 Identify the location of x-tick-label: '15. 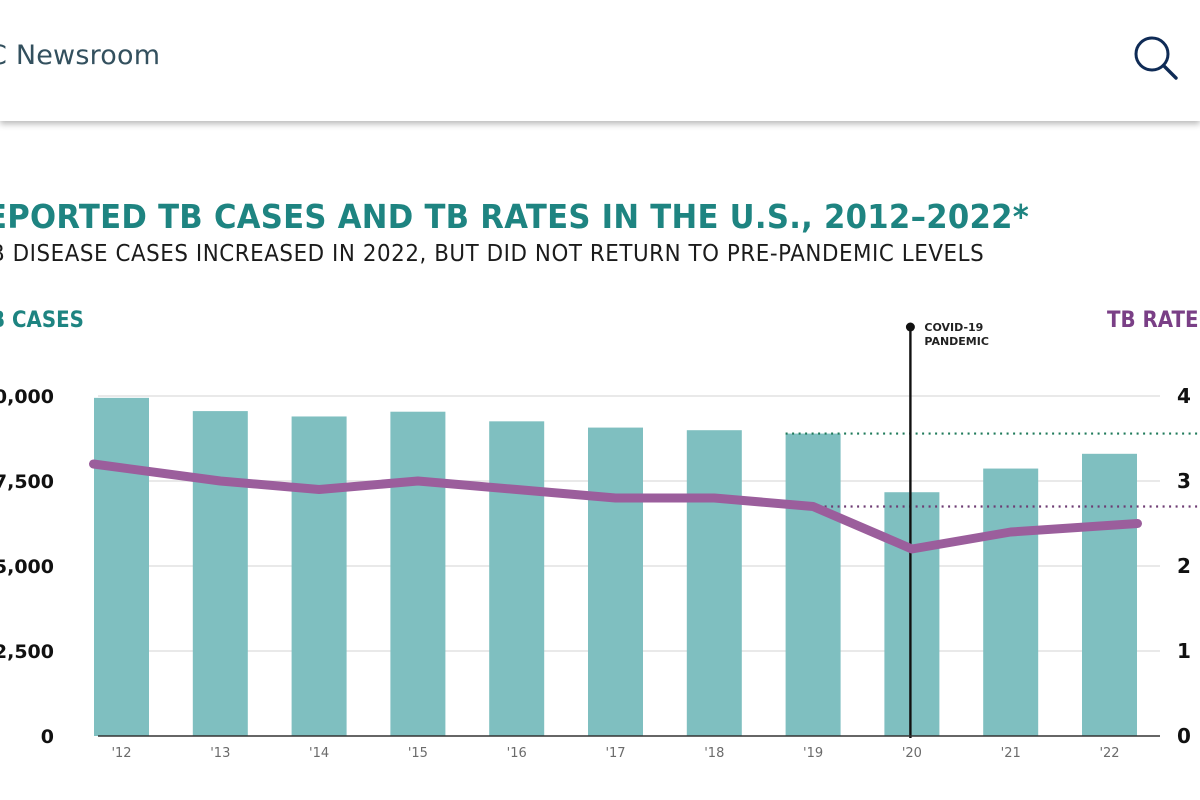
(418, 753).